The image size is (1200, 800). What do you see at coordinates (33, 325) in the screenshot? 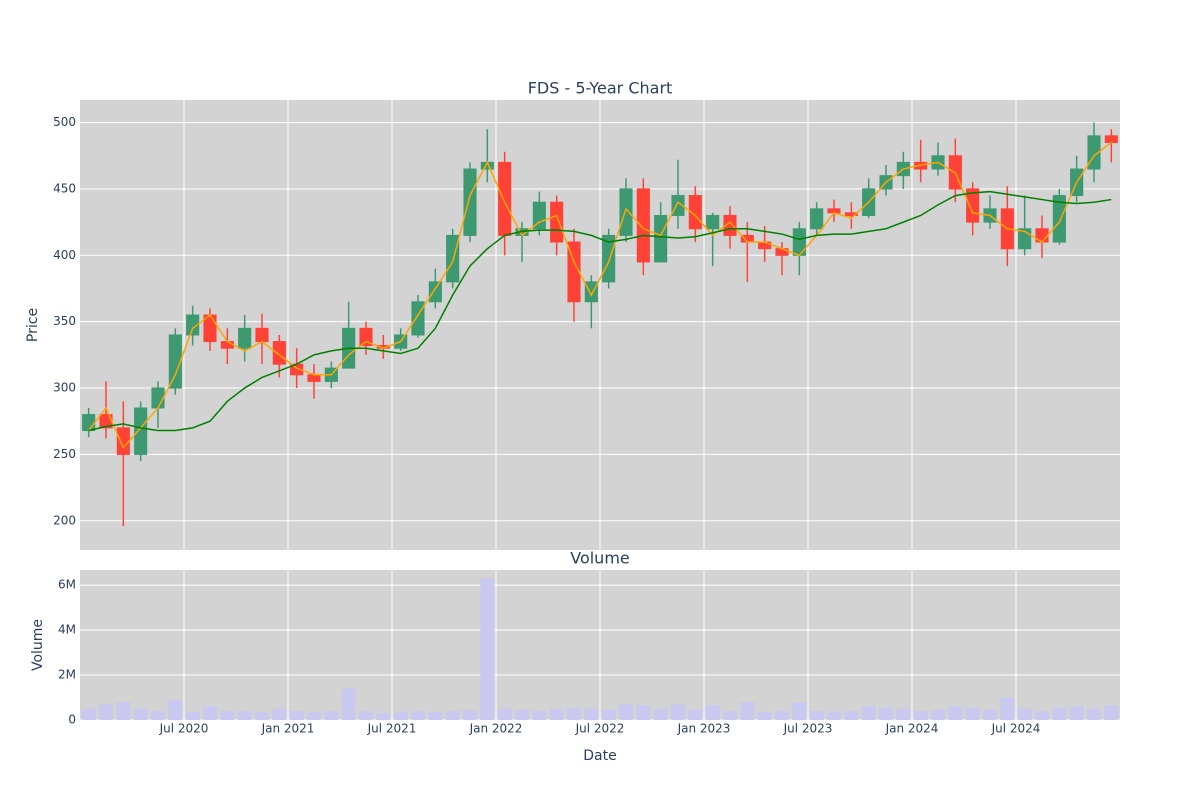
I see `y-axis-label: Price` at bounding box center [33, 325].